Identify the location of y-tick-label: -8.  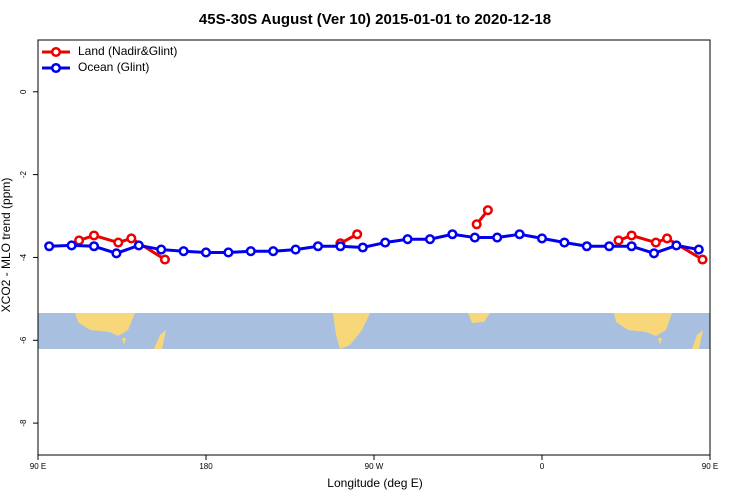
(23, 423).